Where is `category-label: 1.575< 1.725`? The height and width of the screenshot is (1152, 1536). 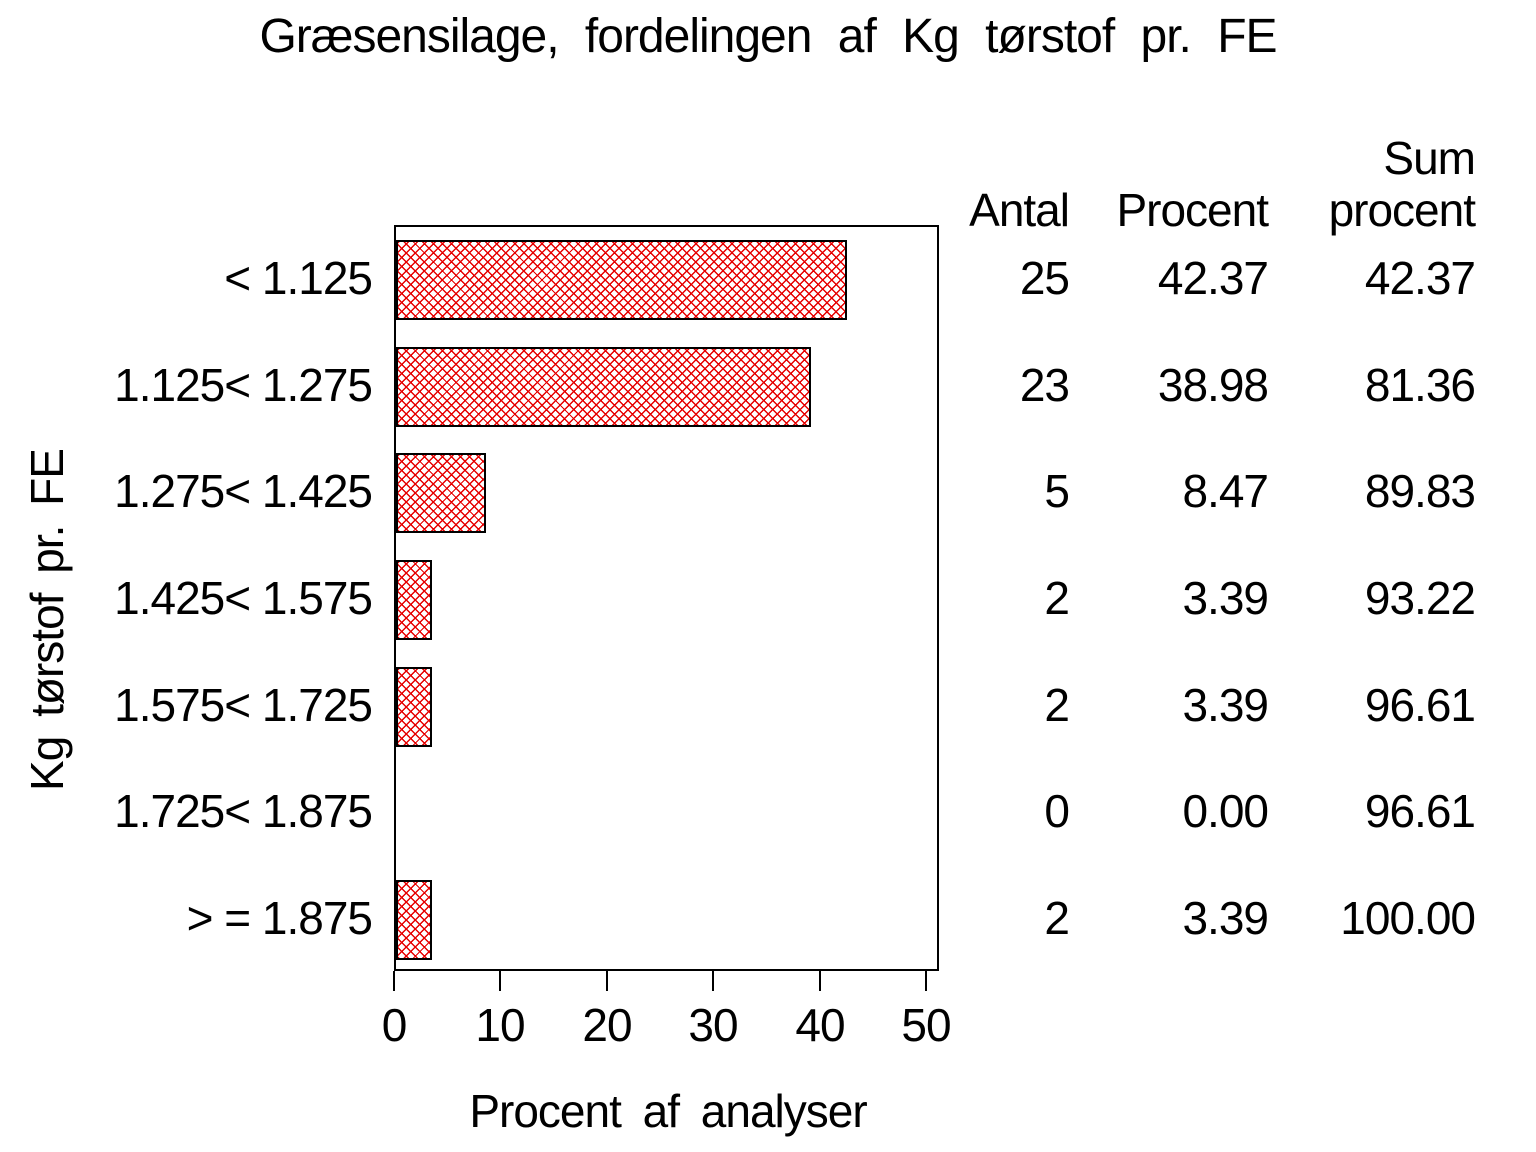
category-label: 1.575< 1.725 is located at coordinates (243, 705).